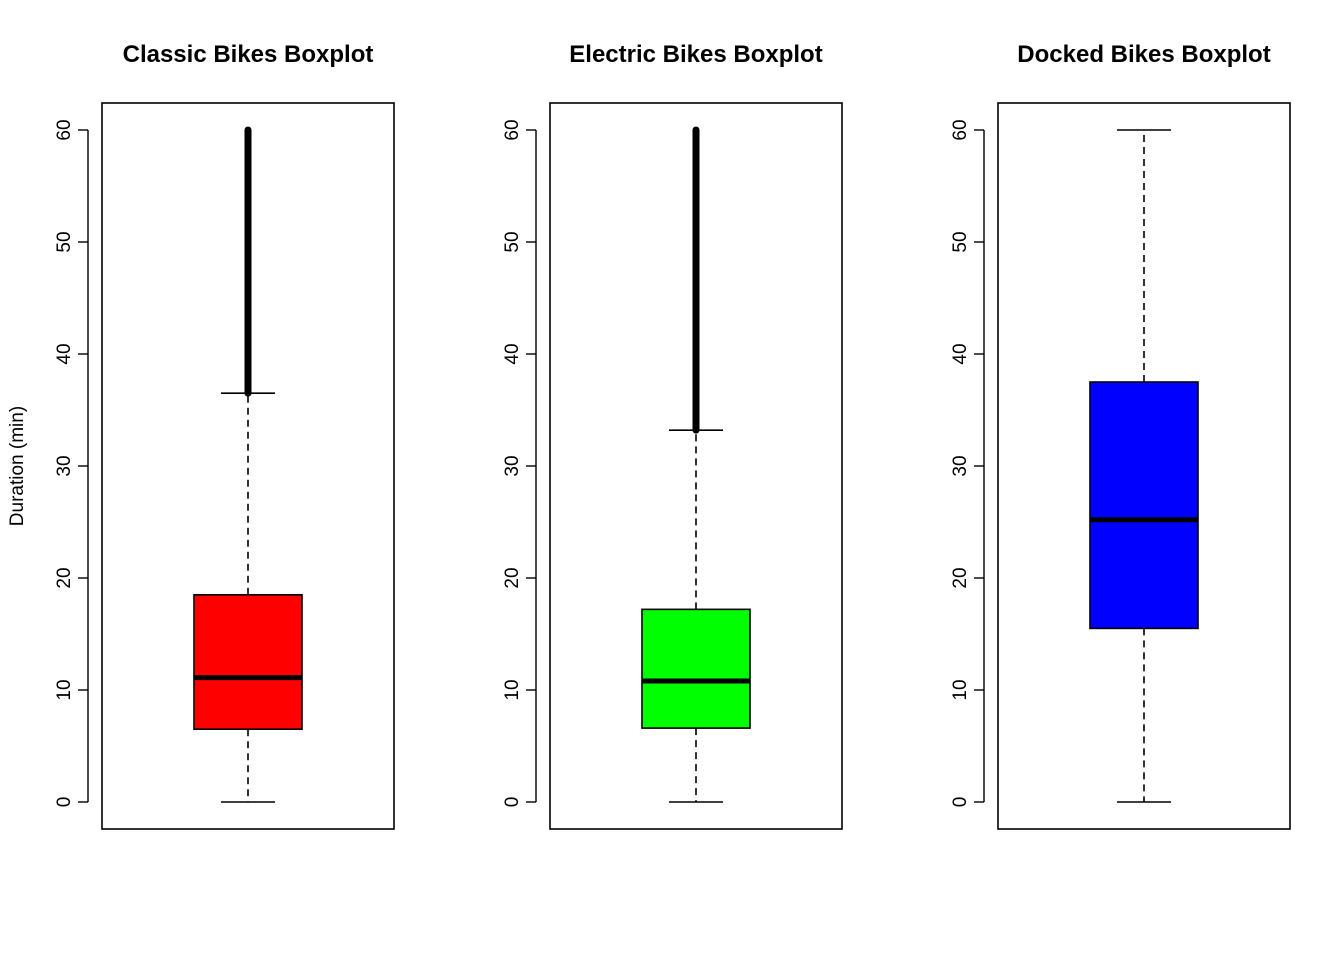  Describe the element at coordinates (17, 466) in the screenshot. I see `y-axis-label: Duration (min)` at that location.